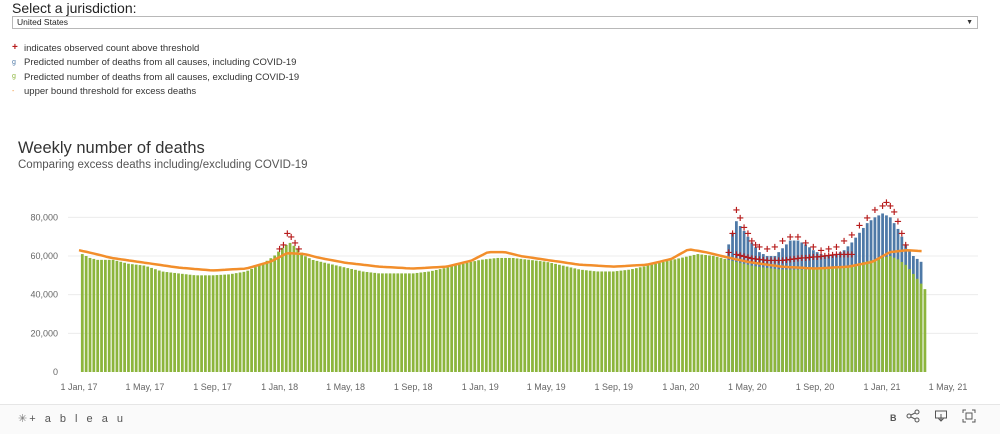 The image size is (1000, 434). Describe the element at coordinates (14, 77) in the screenshot. I see `green-swatch-icon: g` at that location.